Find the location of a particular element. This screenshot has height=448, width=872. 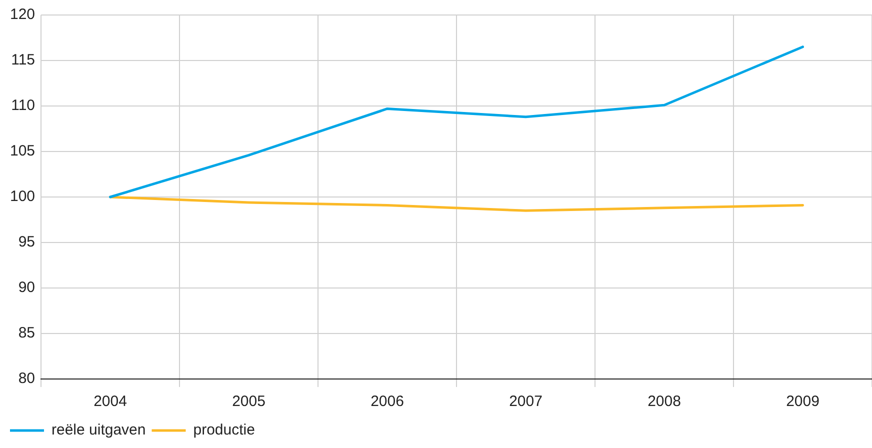

x-tick-label: 2008 is located at coordinates (664, 401).